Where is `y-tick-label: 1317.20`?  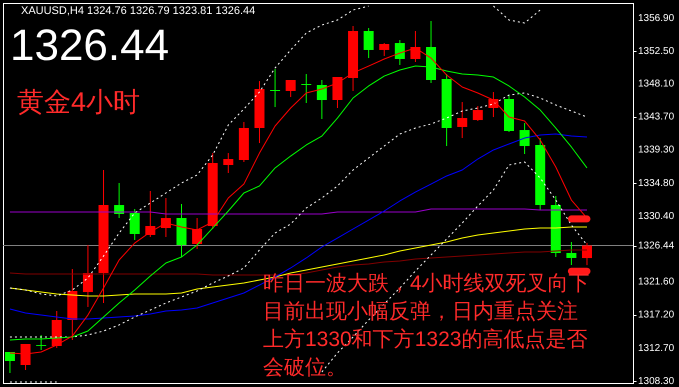 y-tick-label: 1317.20 is located at coordinates (656, 315).